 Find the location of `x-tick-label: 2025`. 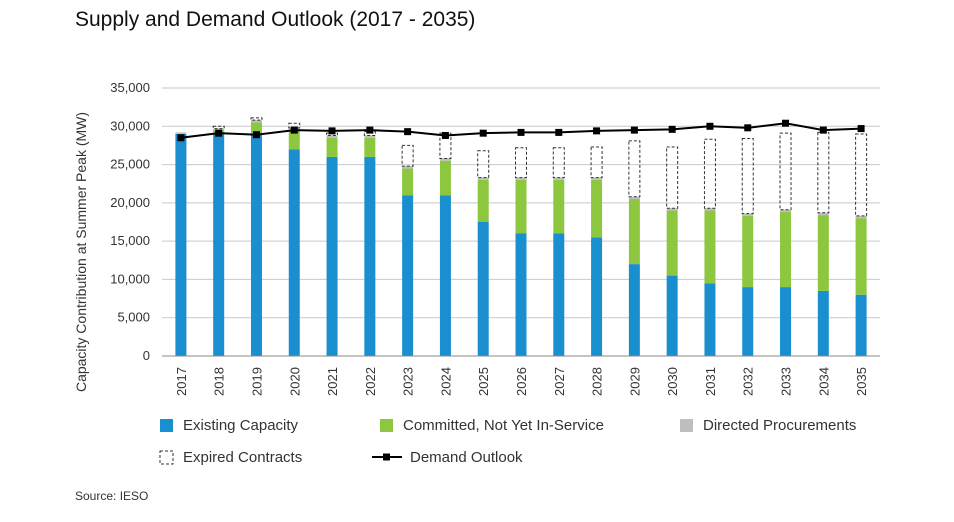

x-tick-label: 2025 is located at coordinates (483, 381).